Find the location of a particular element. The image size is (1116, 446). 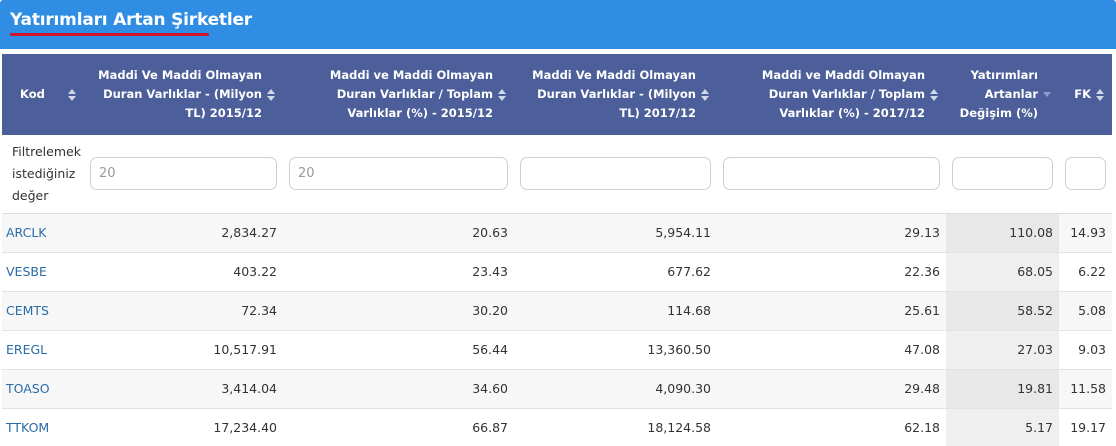

table-cell: 677.62 is located at coordinates (689, 271).